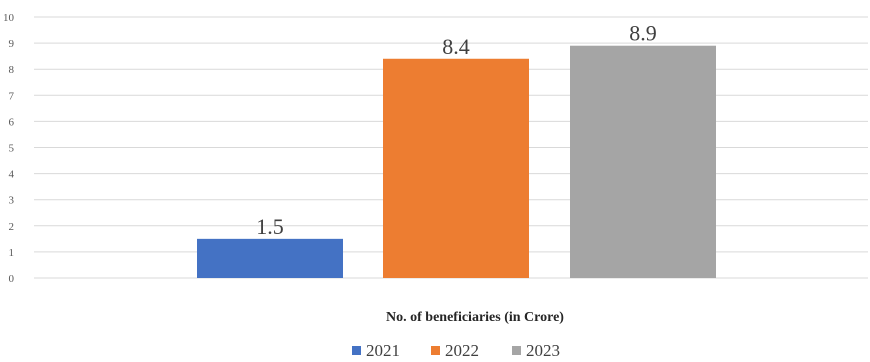 The height and width of the screenshot is (362, 870). I want to click on y-tick-label: 10, so click(9, 18).